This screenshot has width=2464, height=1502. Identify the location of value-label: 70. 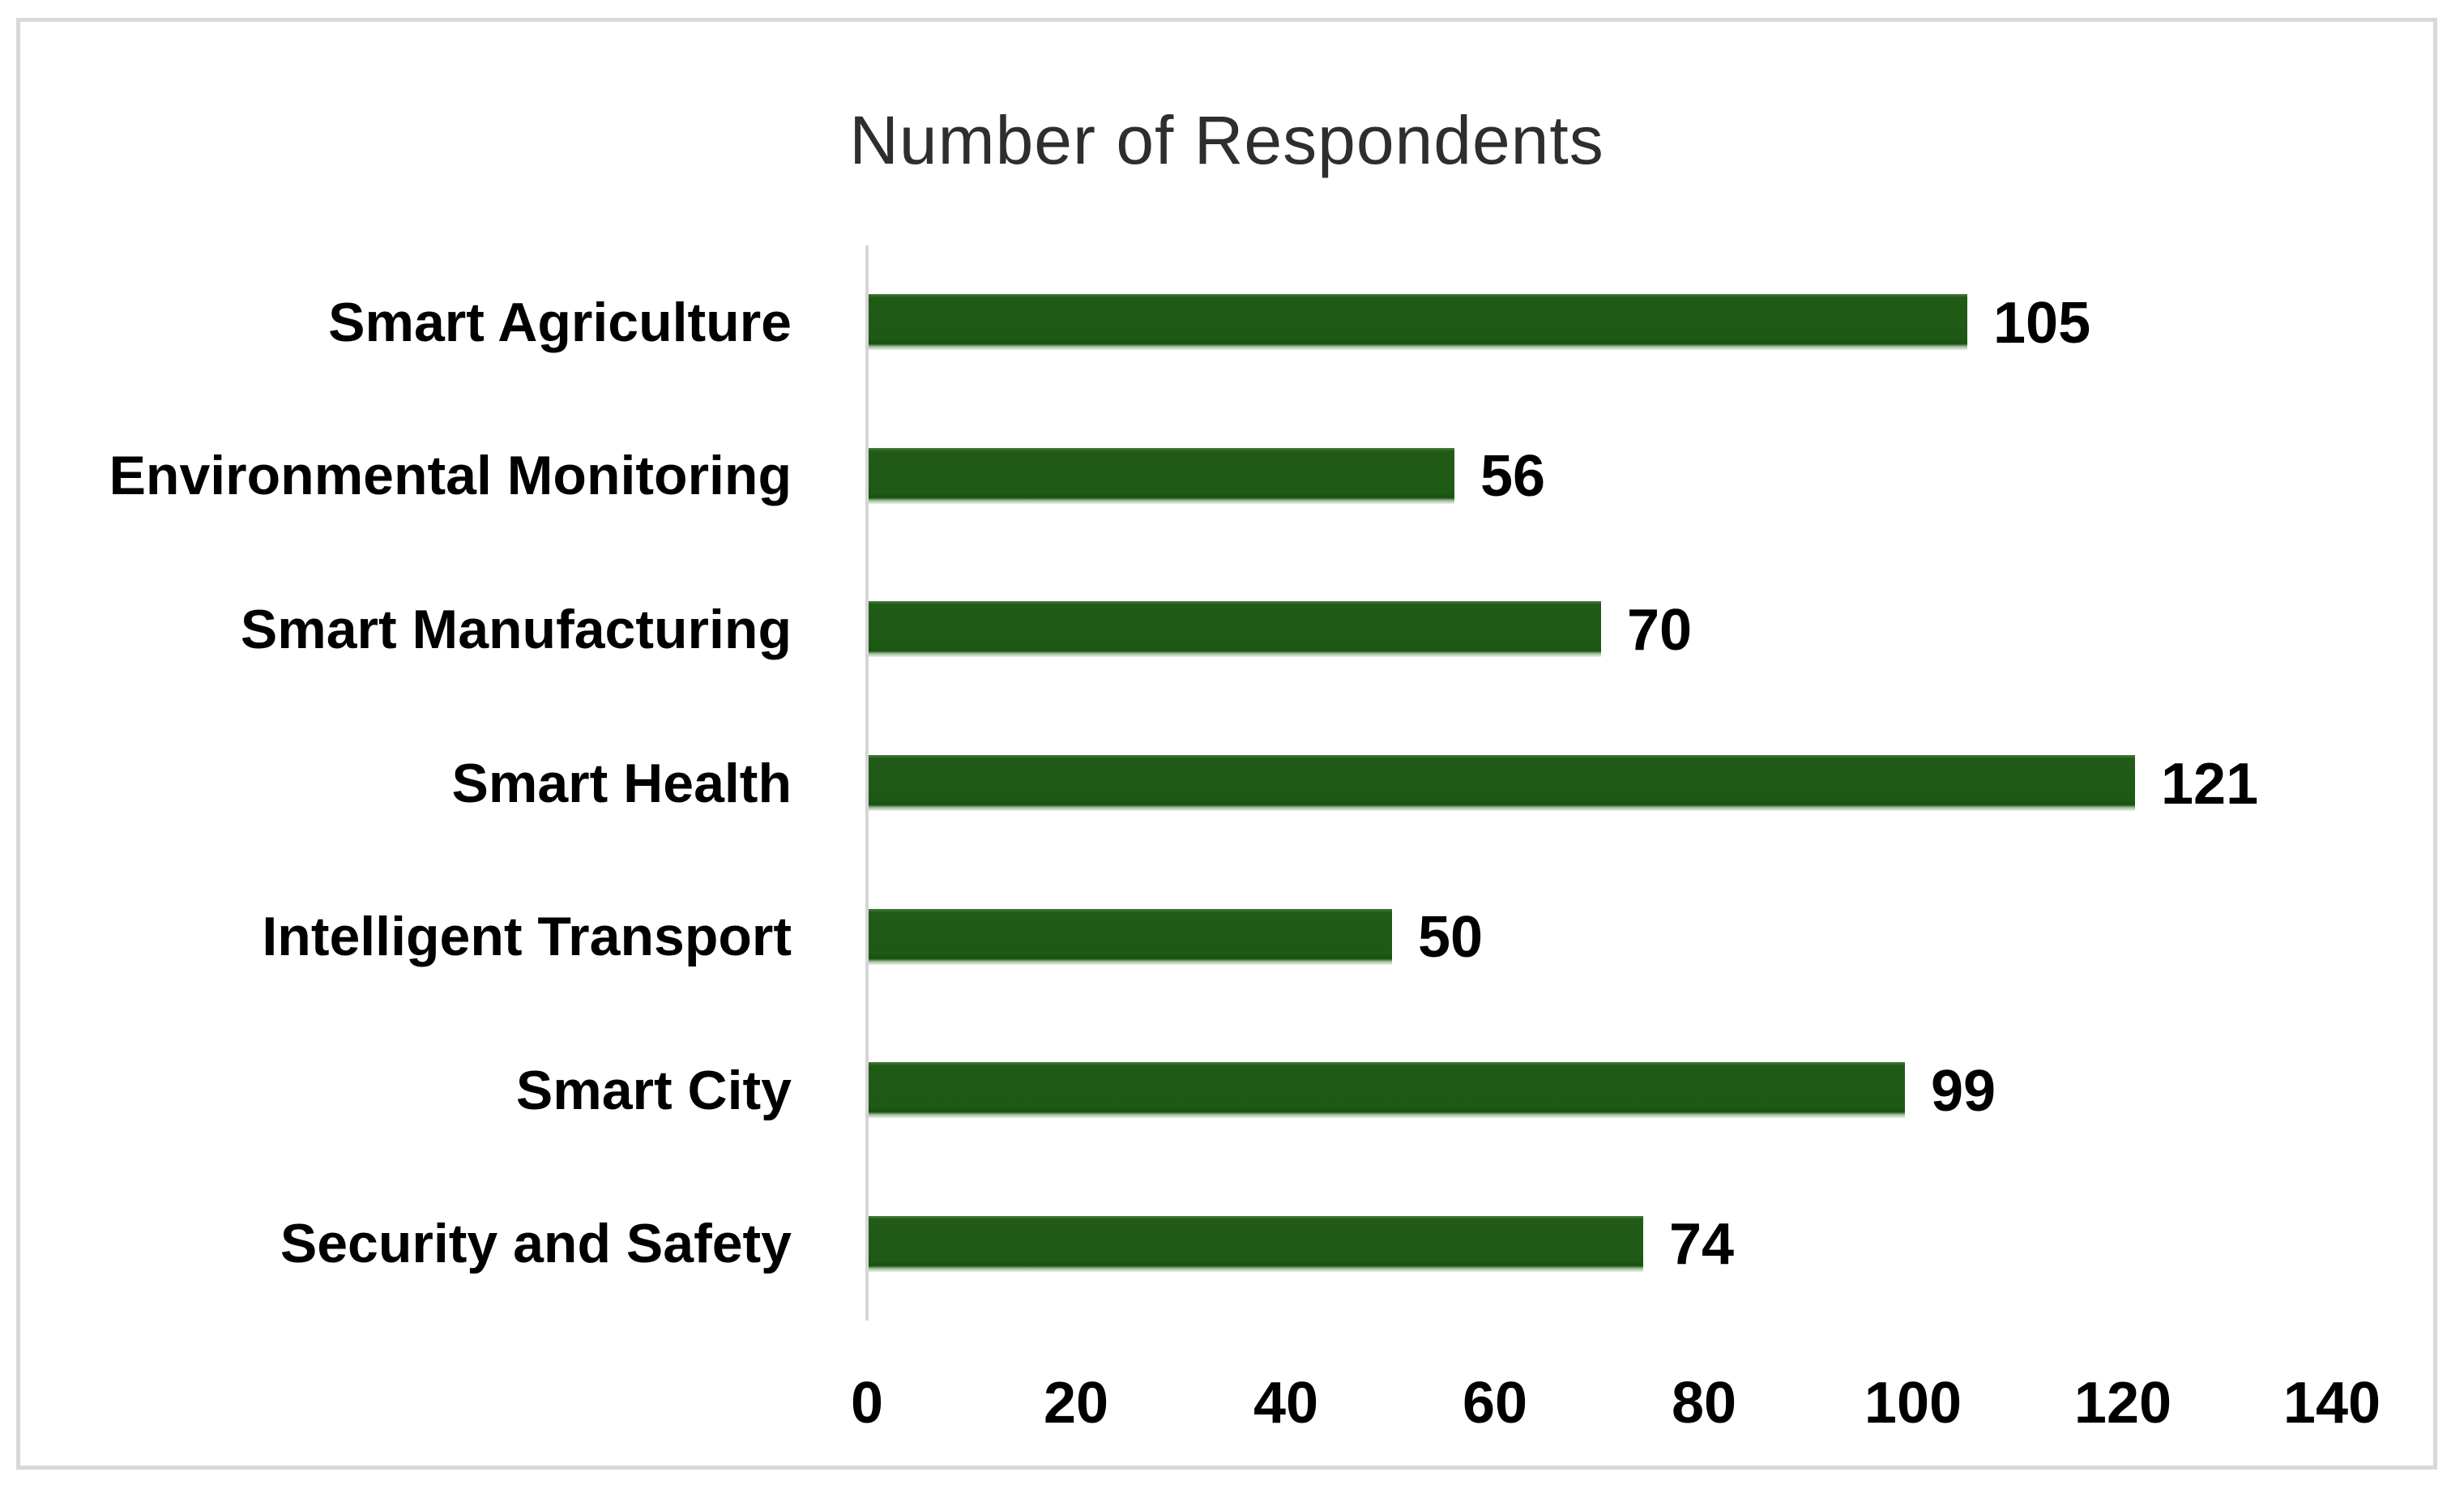
(1660, 630).